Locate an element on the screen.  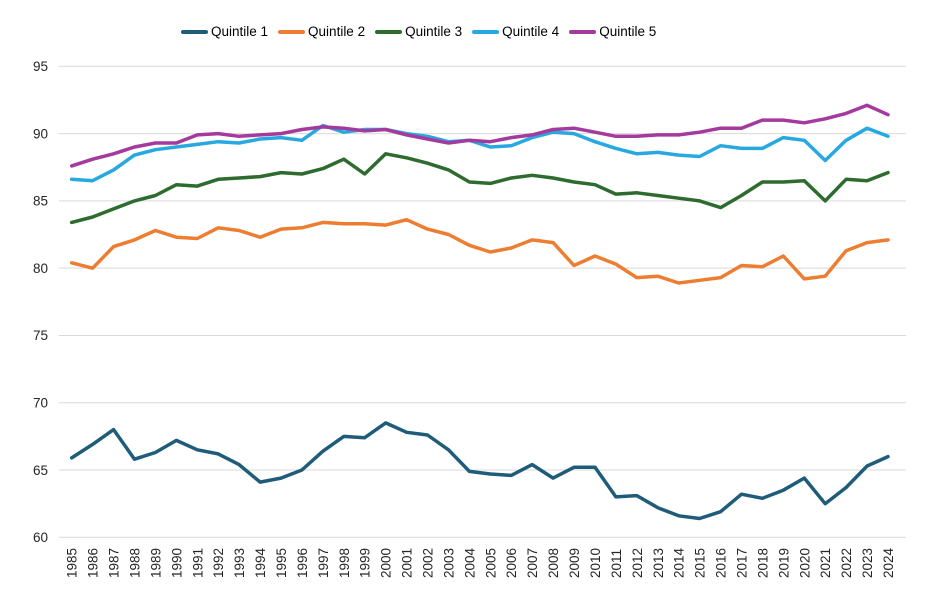
legend-item-quintile-2: Quintile 2 is located at coordinates (321, 32).